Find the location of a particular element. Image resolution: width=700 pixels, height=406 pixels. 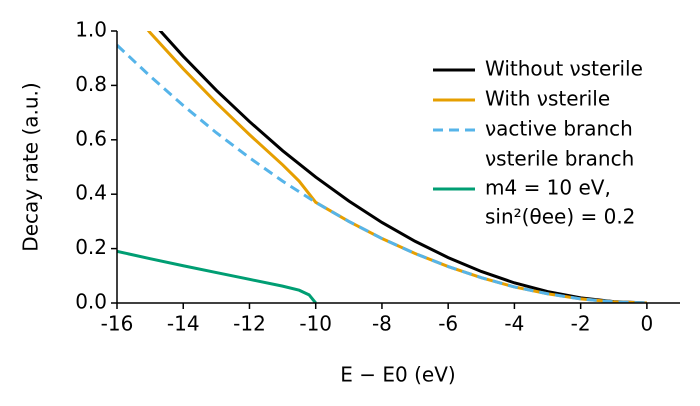

legend-label: With νsterile is located at coordinates (547, 99).